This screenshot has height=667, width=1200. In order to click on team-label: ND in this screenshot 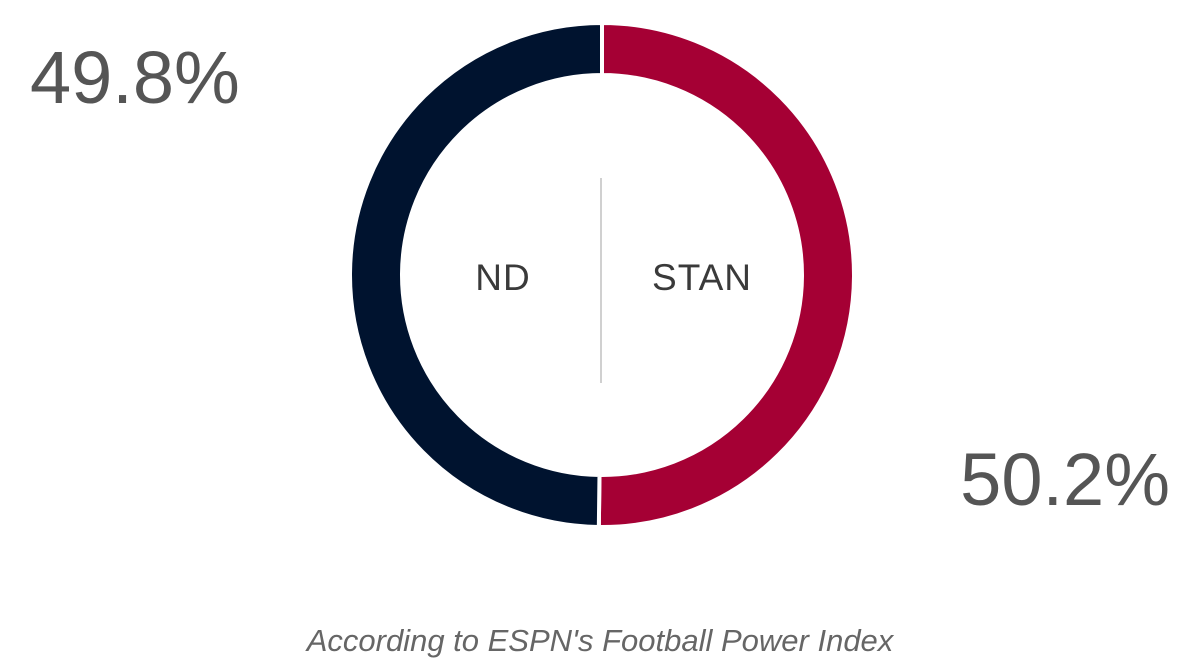, I will do `click(502, 277)`.